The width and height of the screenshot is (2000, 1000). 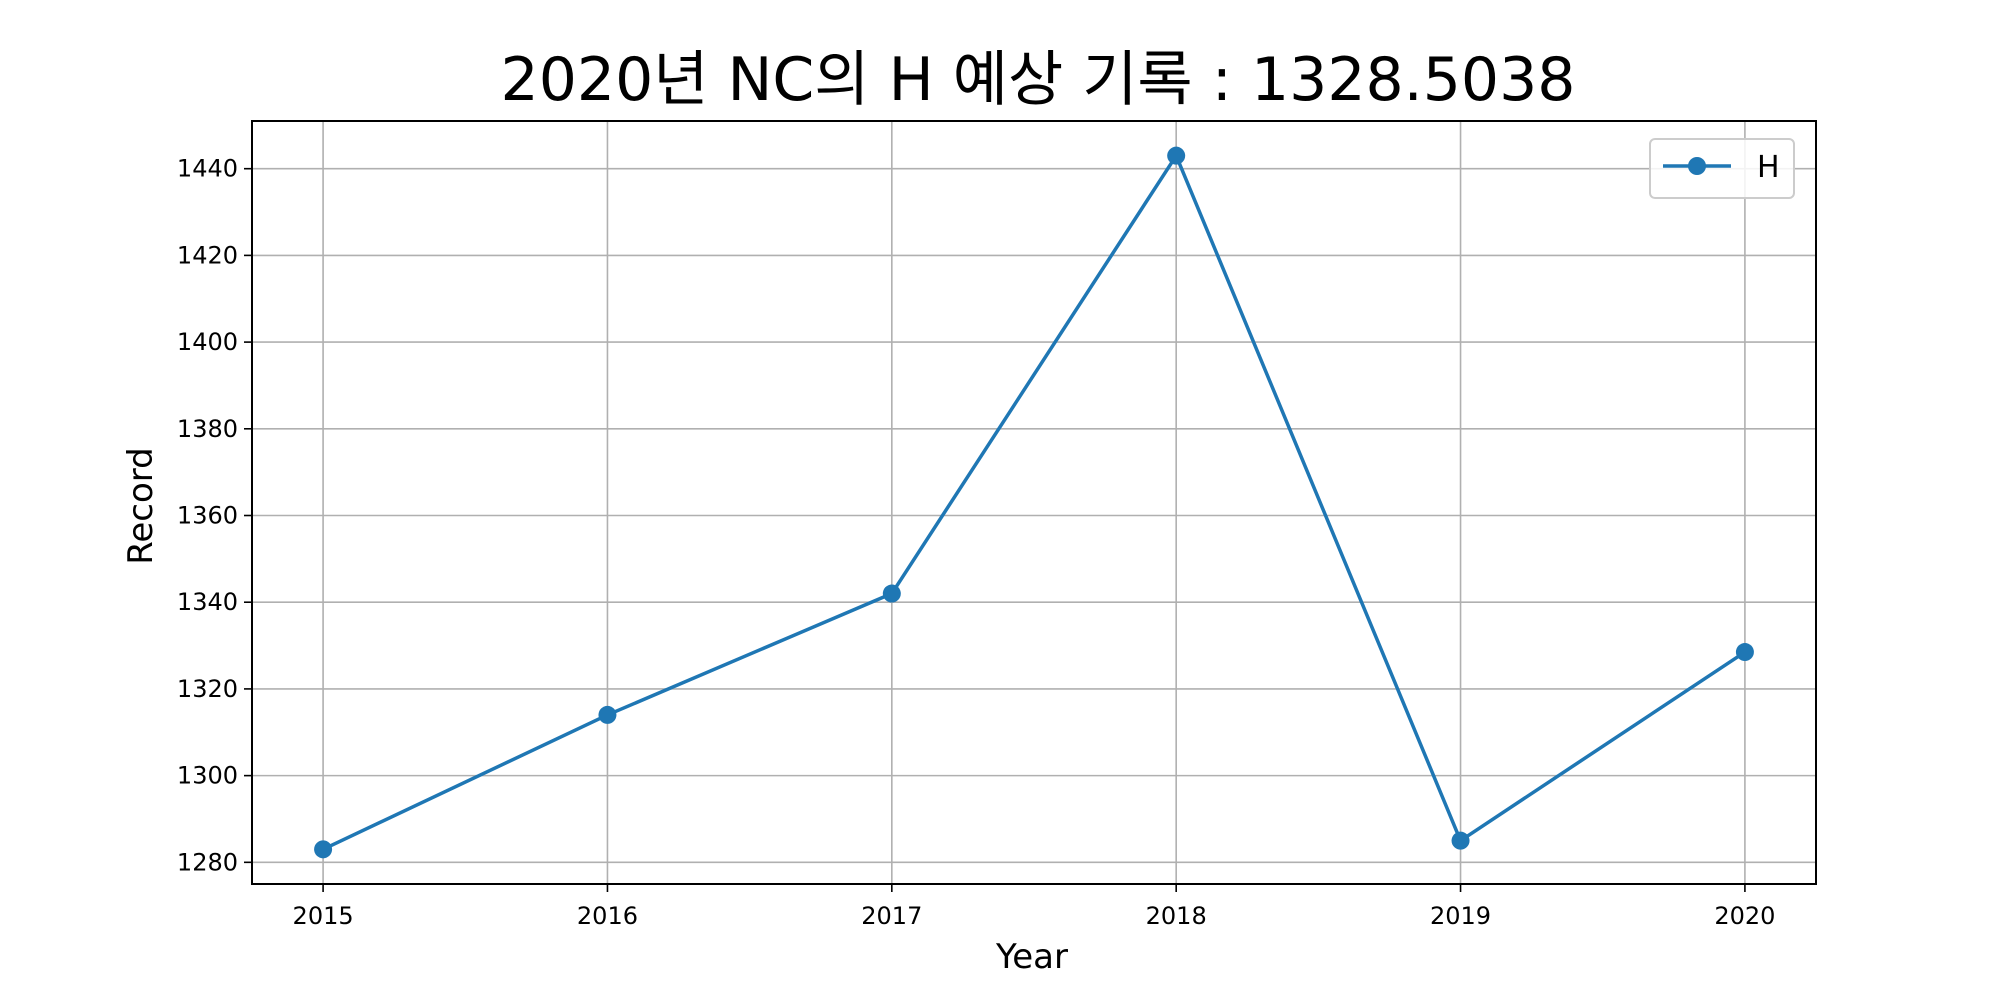 I want to click on y-tick-label: 1380, so click(x=207, y=429).